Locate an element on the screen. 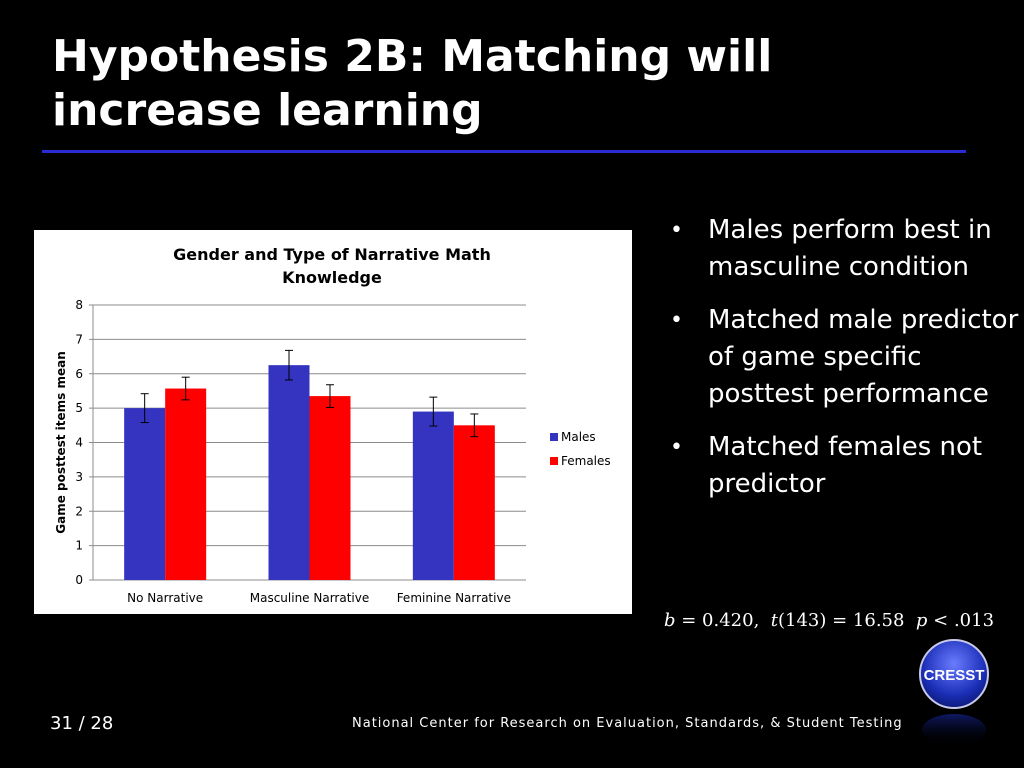  y-tick-label: 3 is located at coordinates (79, 477).